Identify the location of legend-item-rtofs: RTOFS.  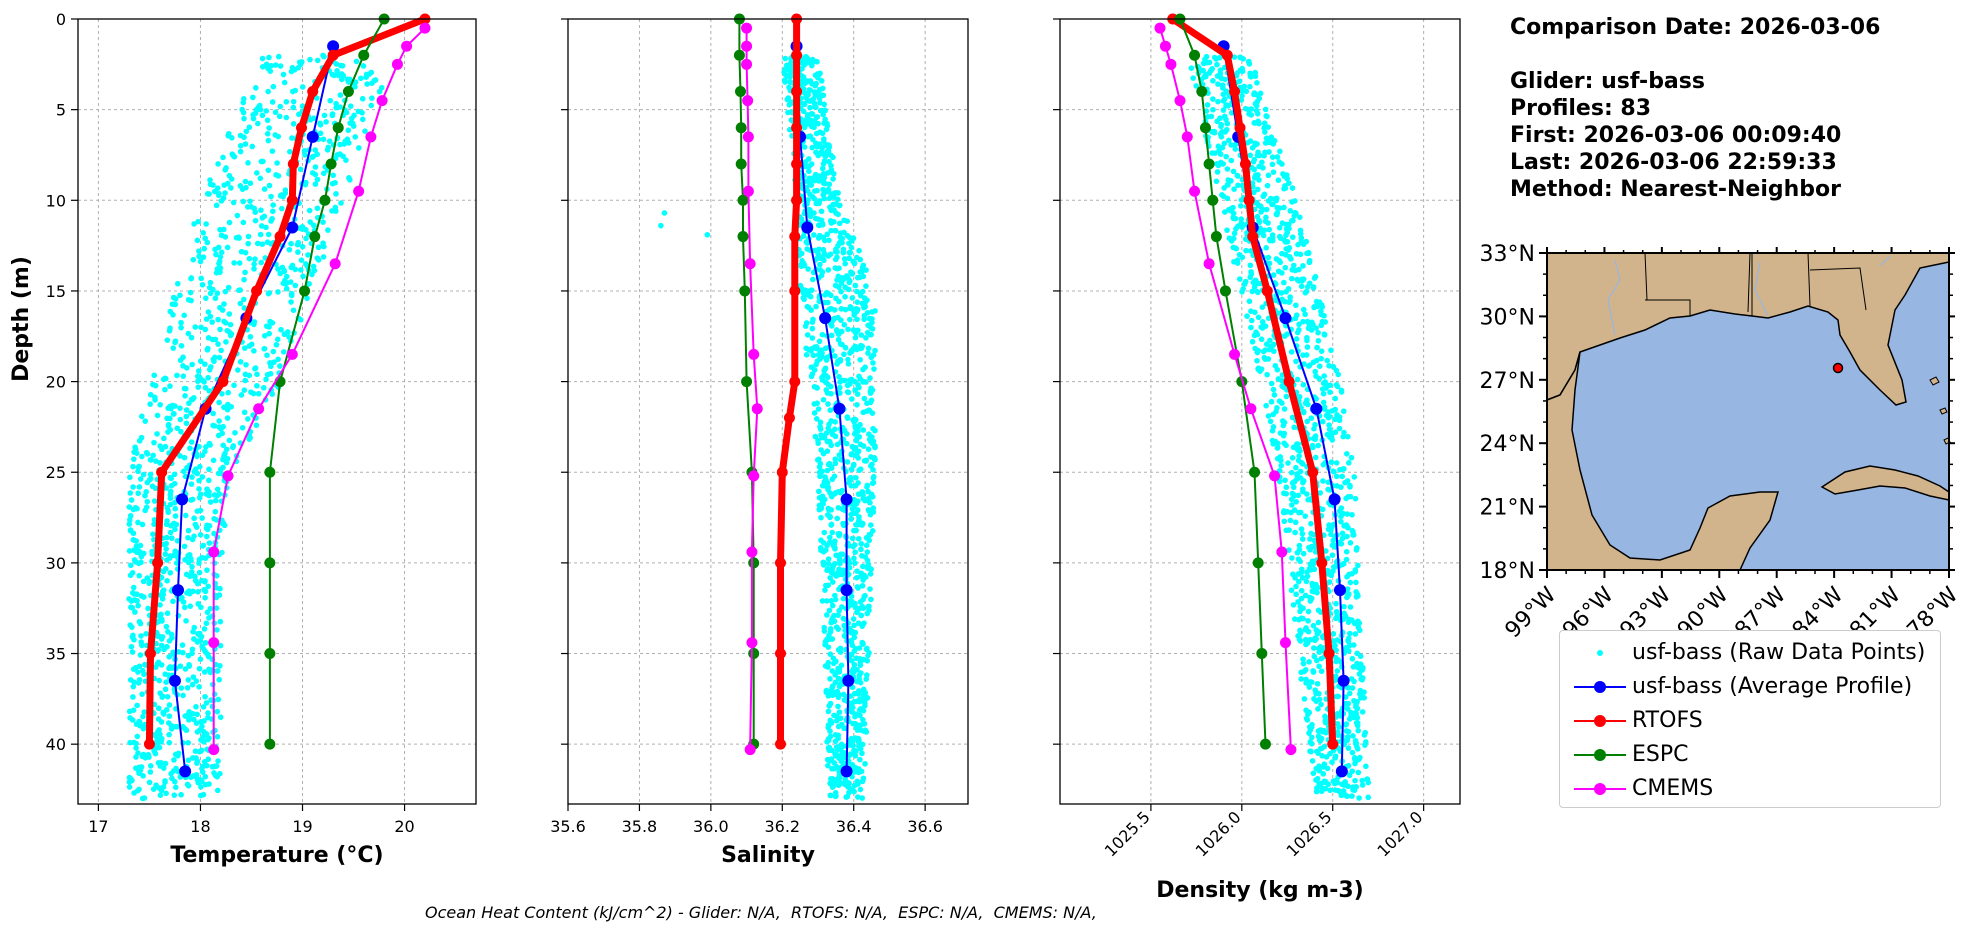
(1750, 721).